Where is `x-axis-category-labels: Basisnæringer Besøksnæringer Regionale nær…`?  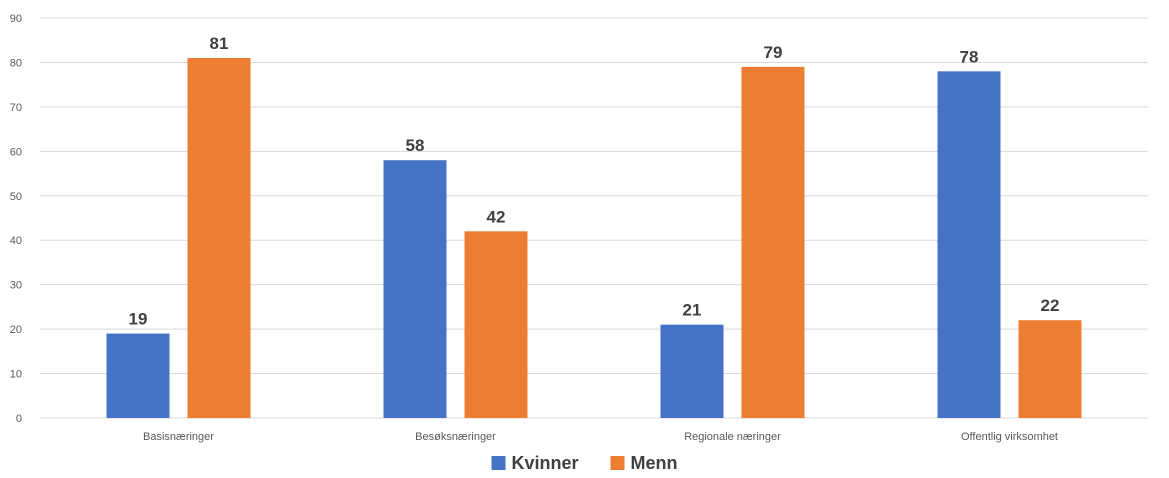
x-axis-category-labels: Basisnæringer Besøksnæringer Regionale nær… is located at coordinates (600, 437).